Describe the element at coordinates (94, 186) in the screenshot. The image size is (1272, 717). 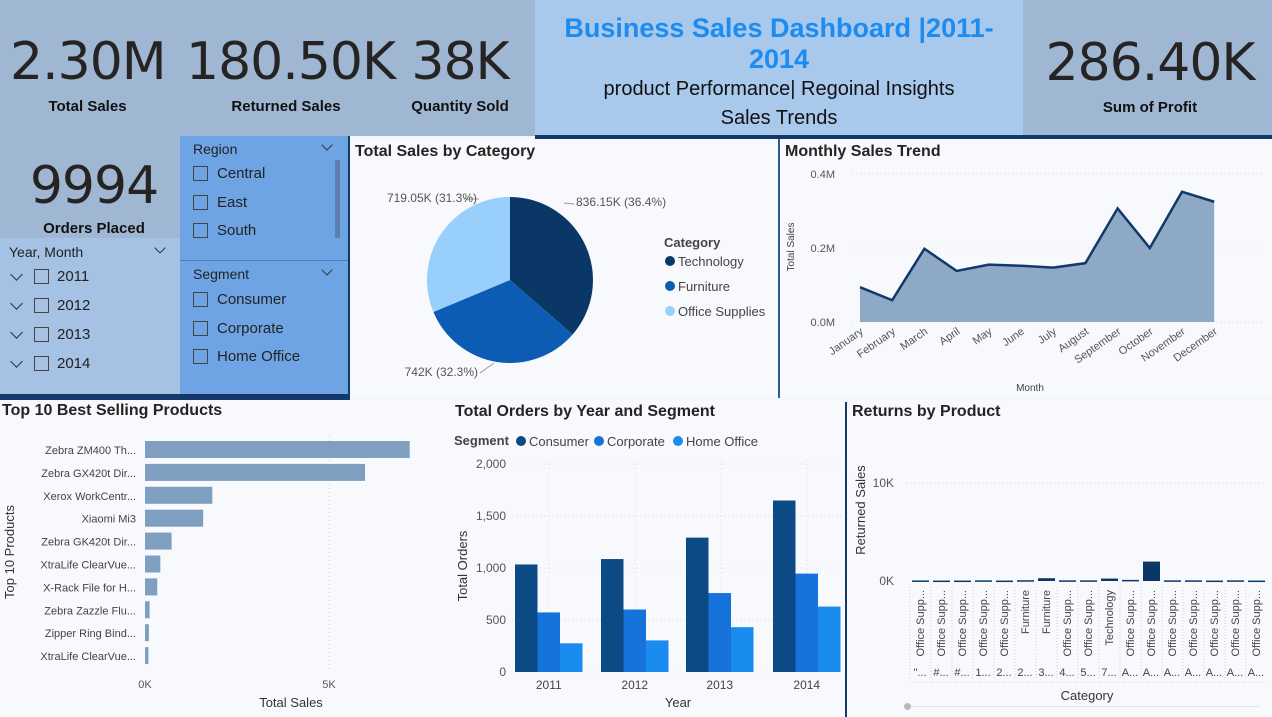
I see `kpi-value: 9994` at that location.